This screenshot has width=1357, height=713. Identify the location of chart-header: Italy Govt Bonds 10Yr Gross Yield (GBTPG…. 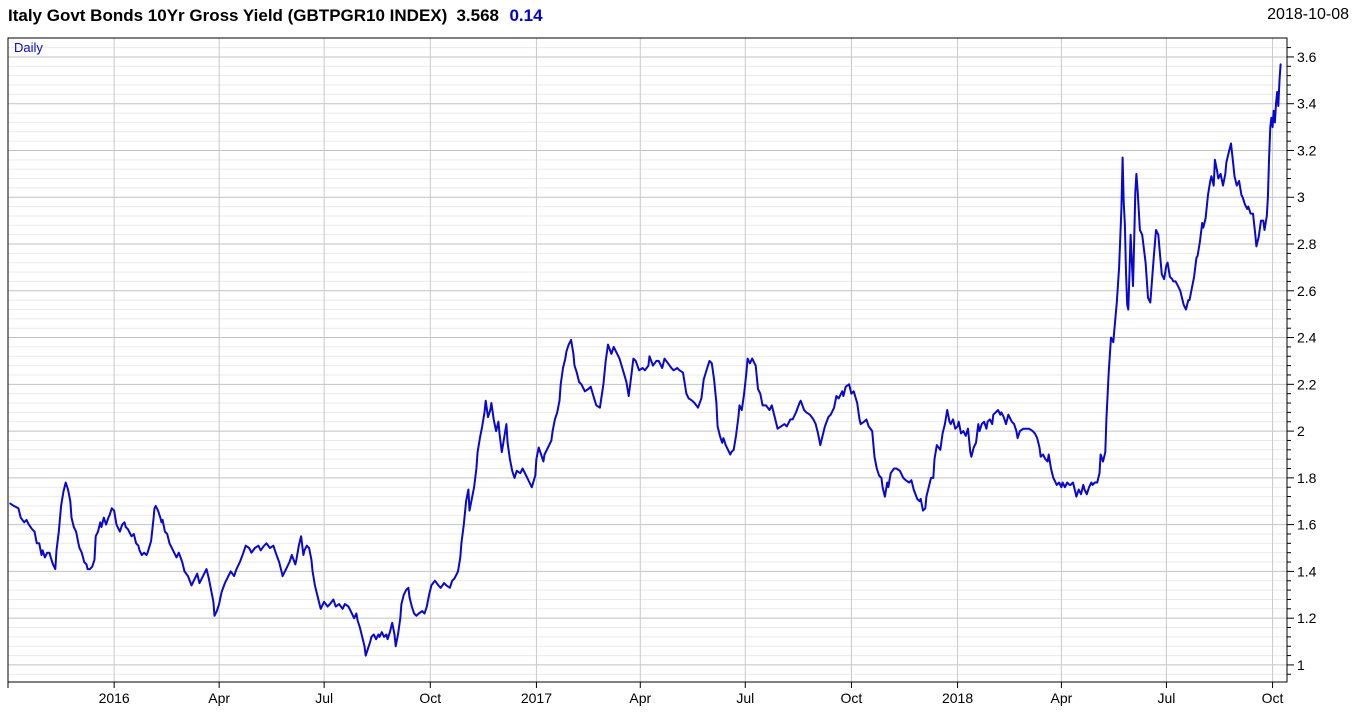
(678, 19).